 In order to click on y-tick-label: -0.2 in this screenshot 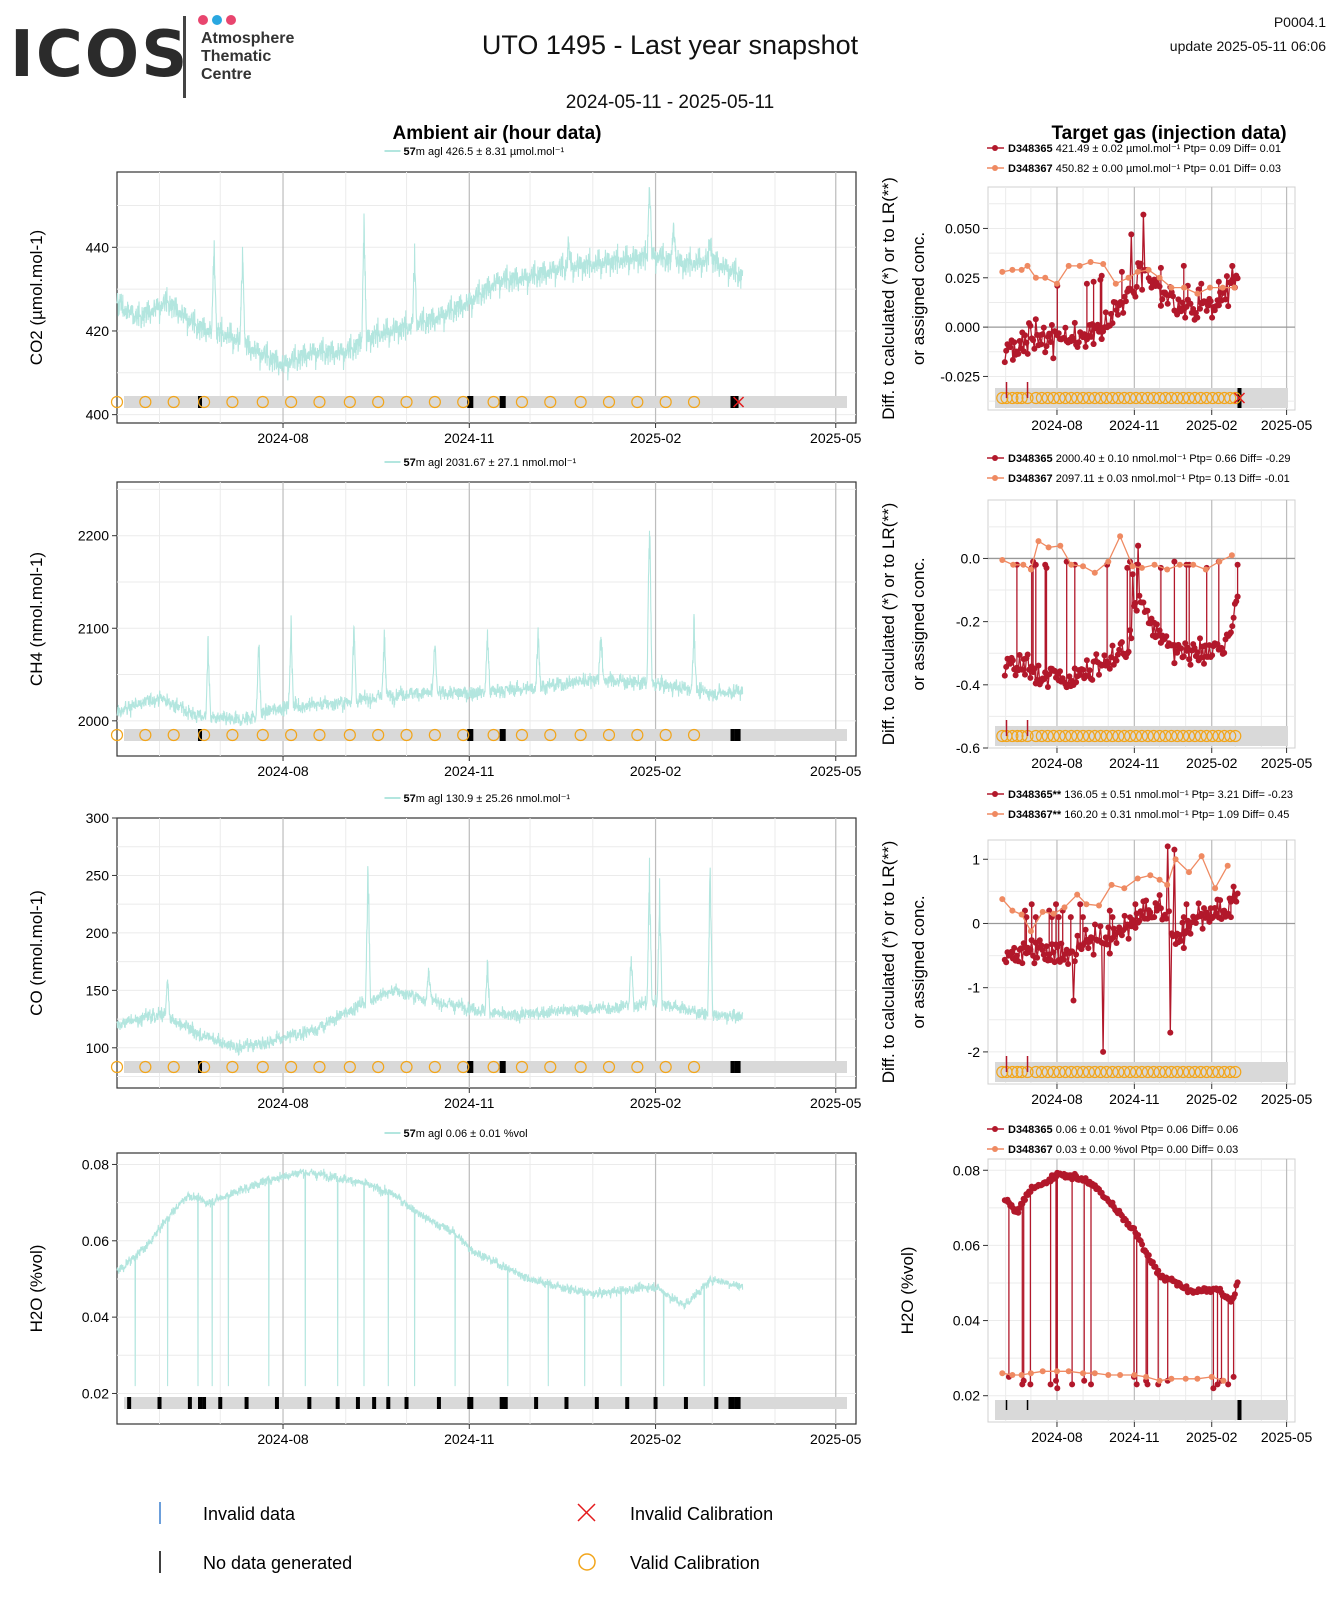, I will do `click(968, 622)`.